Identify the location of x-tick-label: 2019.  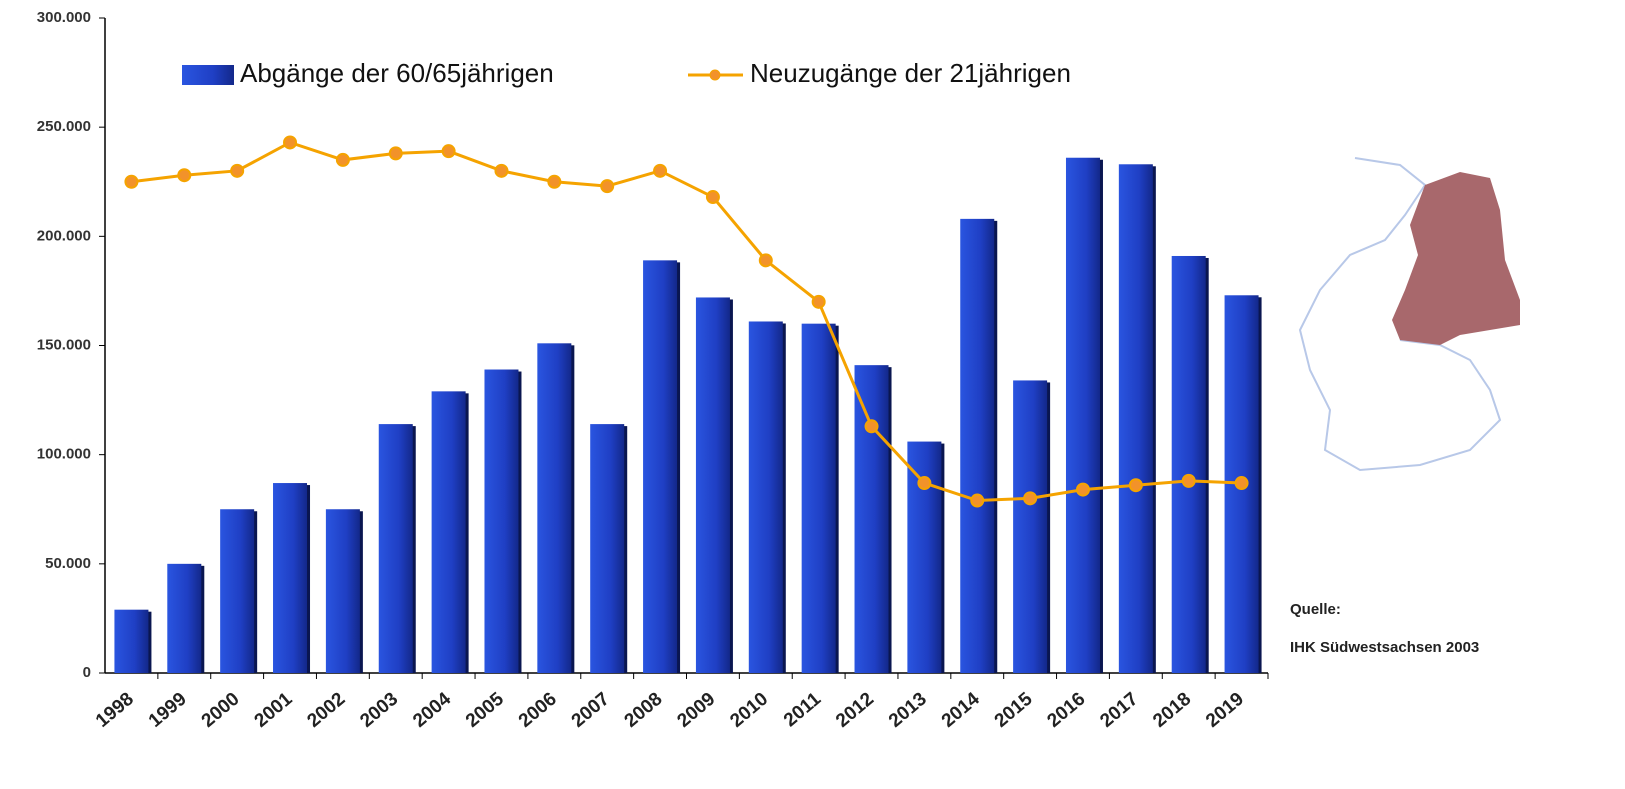
(1225, 710).